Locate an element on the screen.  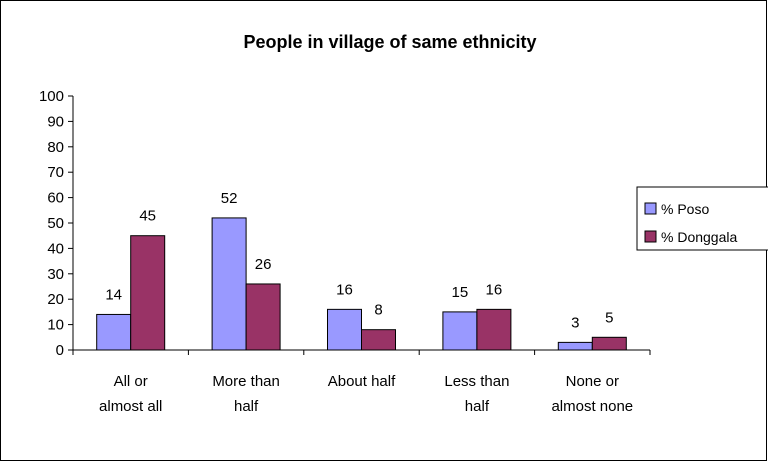
data-label: 5 is located at coordinates (609, 317).